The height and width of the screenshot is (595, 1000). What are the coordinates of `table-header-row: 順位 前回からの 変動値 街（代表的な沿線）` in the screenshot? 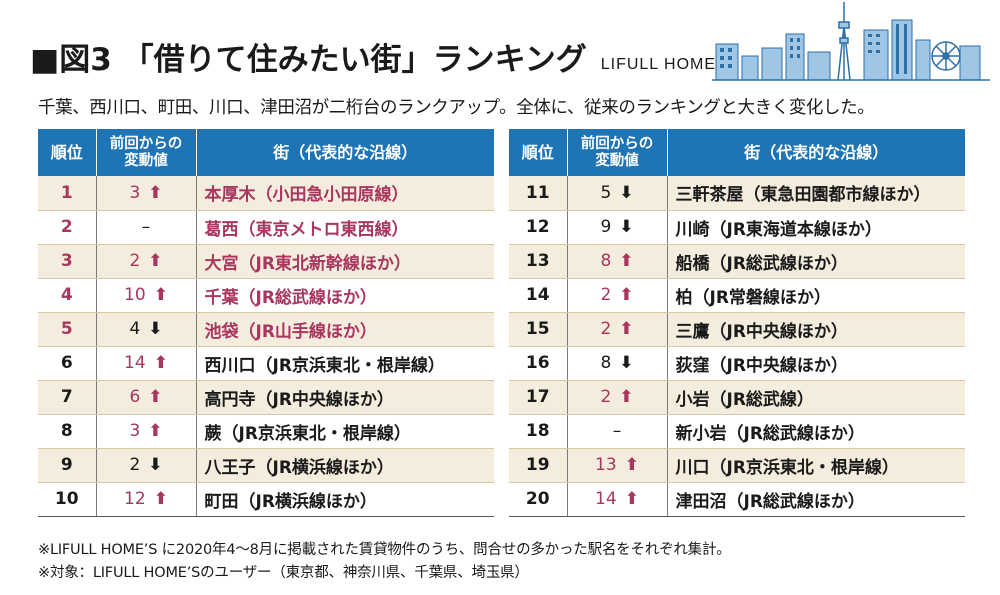 It's located at (266, 152).